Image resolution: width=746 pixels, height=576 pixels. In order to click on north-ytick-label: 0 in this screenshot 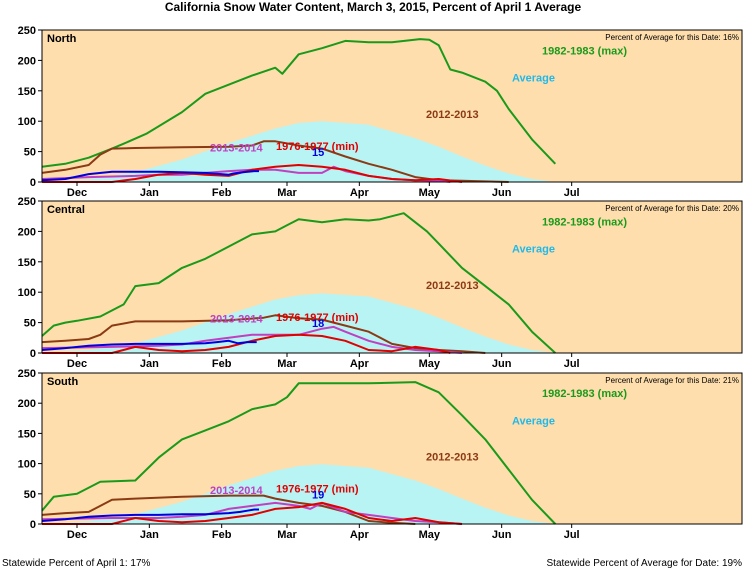, I will do `click(33, 183)`.